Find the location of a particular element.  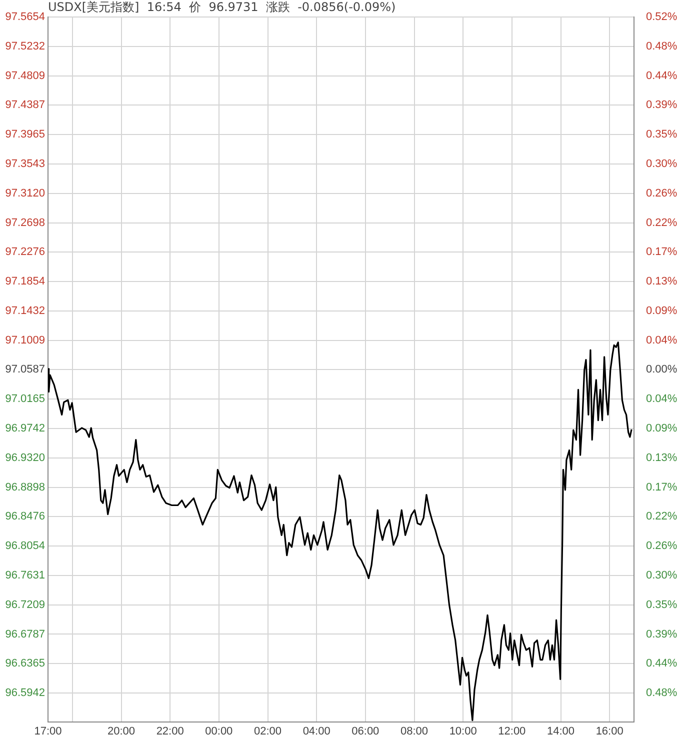

chart-title: USDX[美元指数] 16:54 价 96.9731 涨跌 -0.0856(-0.09%) is located at coordinates (222, 7).